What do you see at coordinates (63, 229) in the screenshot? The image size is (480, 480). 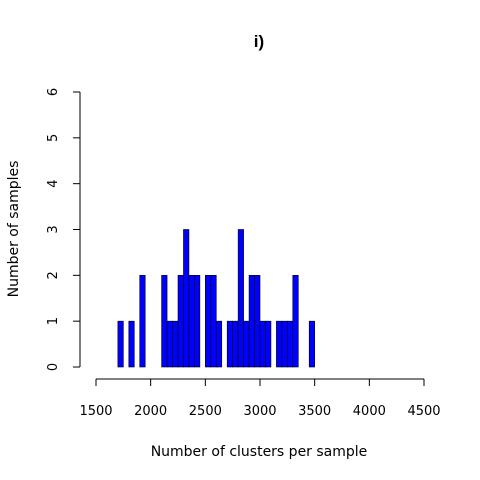 I see `y-axis: 0 1 2 3 4 5 6` at bounding box center [63, 229].